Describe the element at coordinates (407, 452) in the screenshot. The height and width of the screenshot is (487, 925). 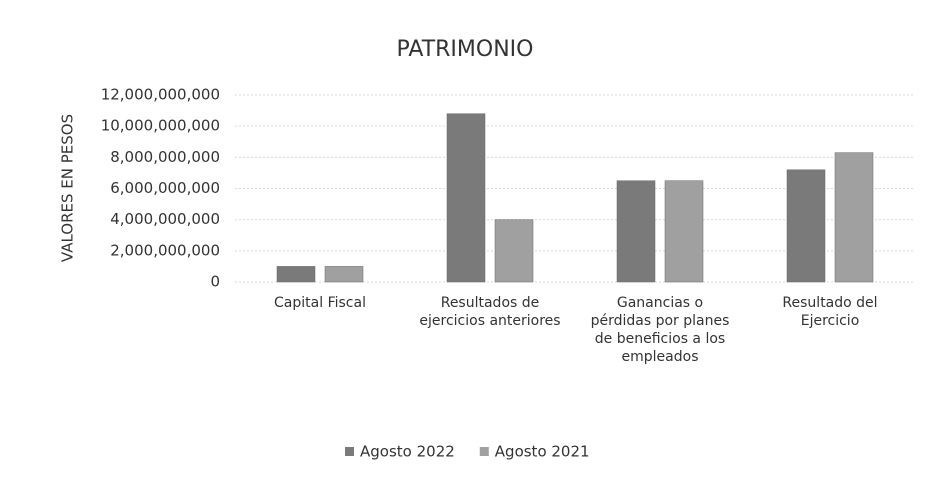
I see `legend-label: Agosto 2022` at that location.